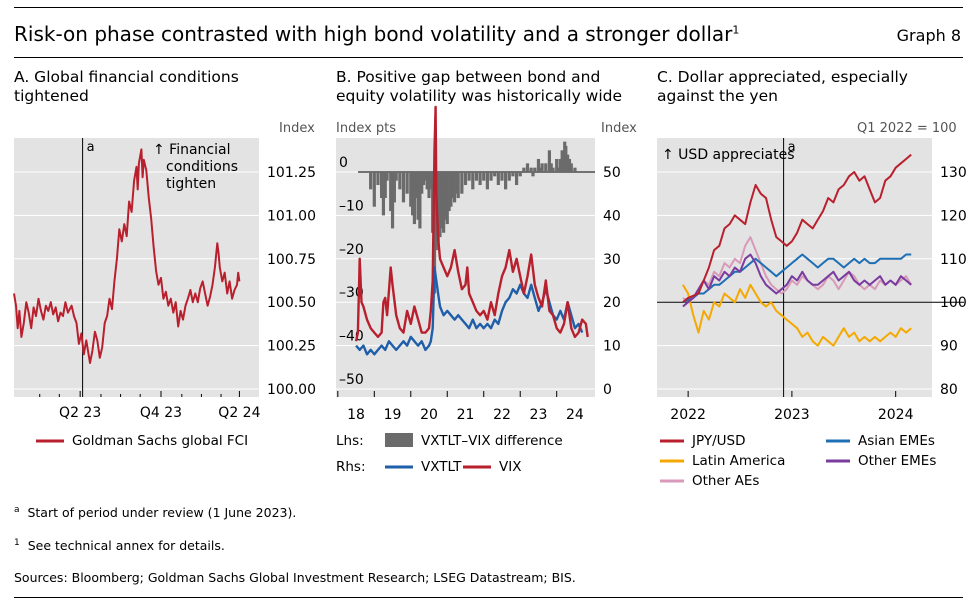 The height and width of the screenshot is (600, 969). What do you see at coordinates (612, 347) in the screenshot?
I see `panel-b-ytick-right: 10` at bounding box center [612, 347].